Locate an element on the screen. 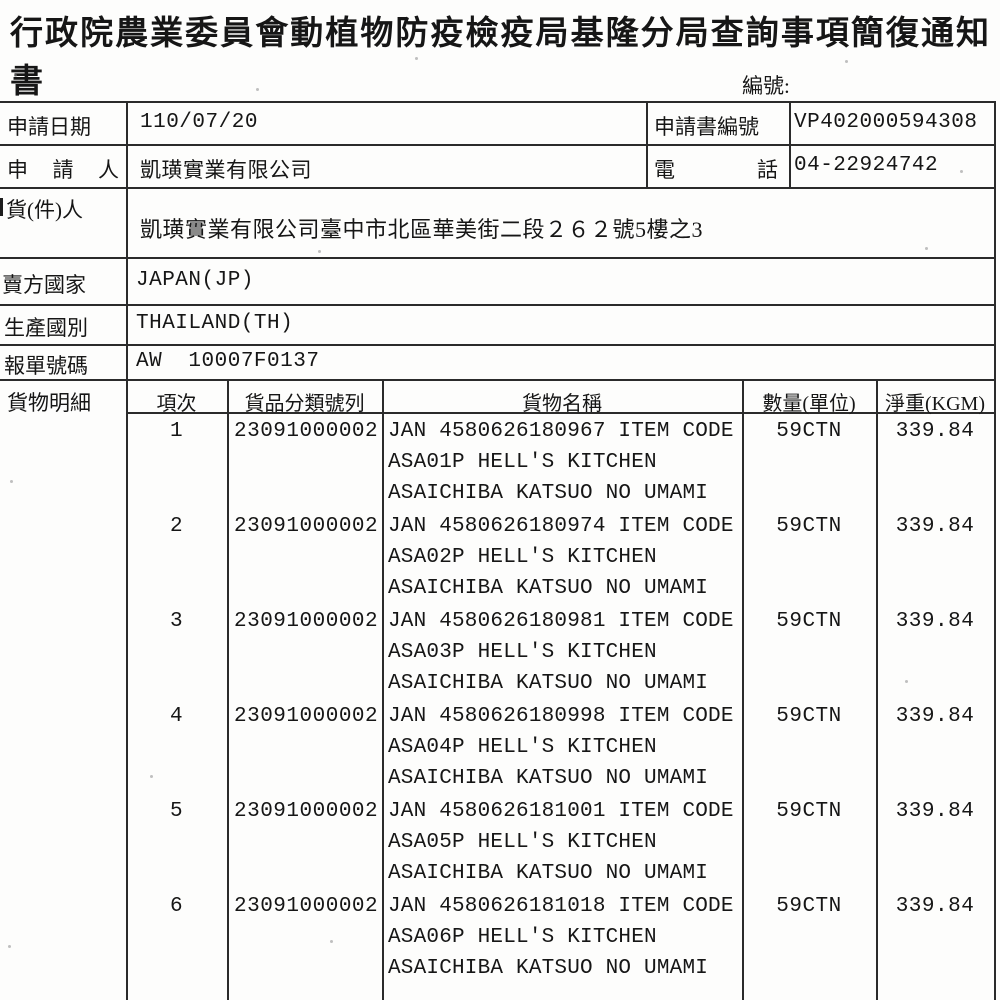 The height and width of the screenshot is (1000, 1000). field-label-origin-country: 生產國別 is located at coordinates (46, 328).